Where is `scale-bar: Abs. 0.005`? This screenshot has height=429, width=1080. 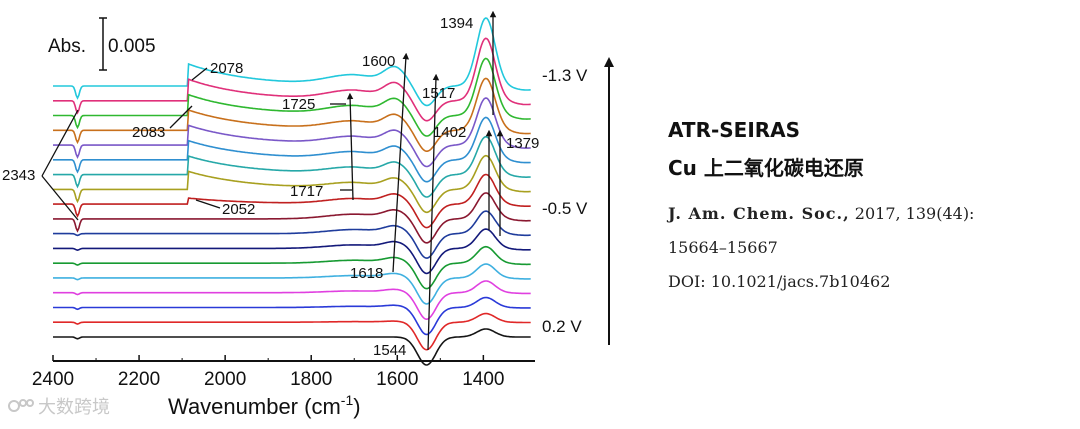 scale-bar: Abs. 0.005 is located at coordinates (102, 44).